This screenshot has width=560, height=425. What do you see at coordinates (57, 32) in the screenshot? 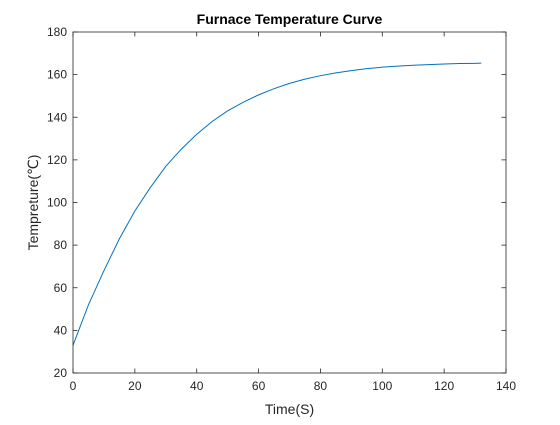
I see `y-tick-label: 180` at bounding box center [57, 32].